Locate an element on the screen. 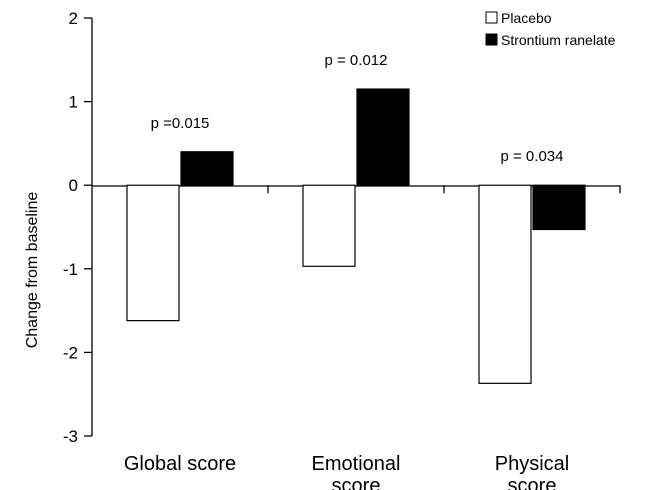  legend-label: Placebo is located at coordinates (526, 18).